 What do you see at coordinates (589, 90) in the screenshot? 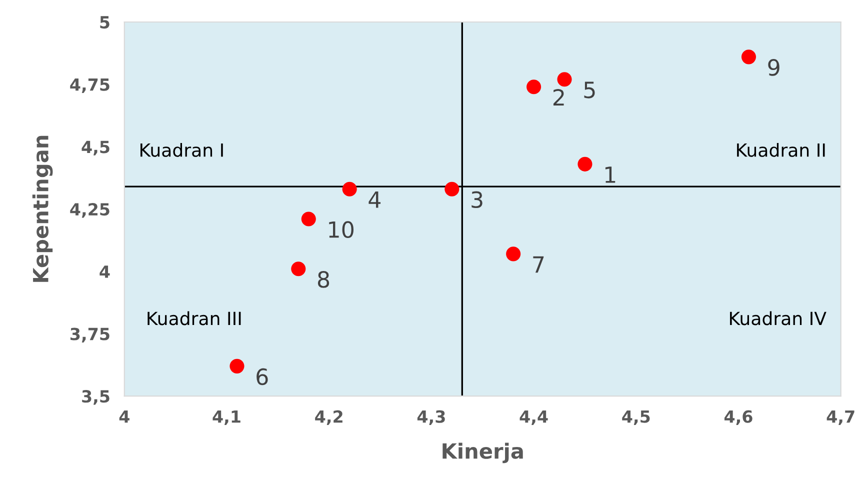
I see `annotation: 5` at bounding box center [589, 90].